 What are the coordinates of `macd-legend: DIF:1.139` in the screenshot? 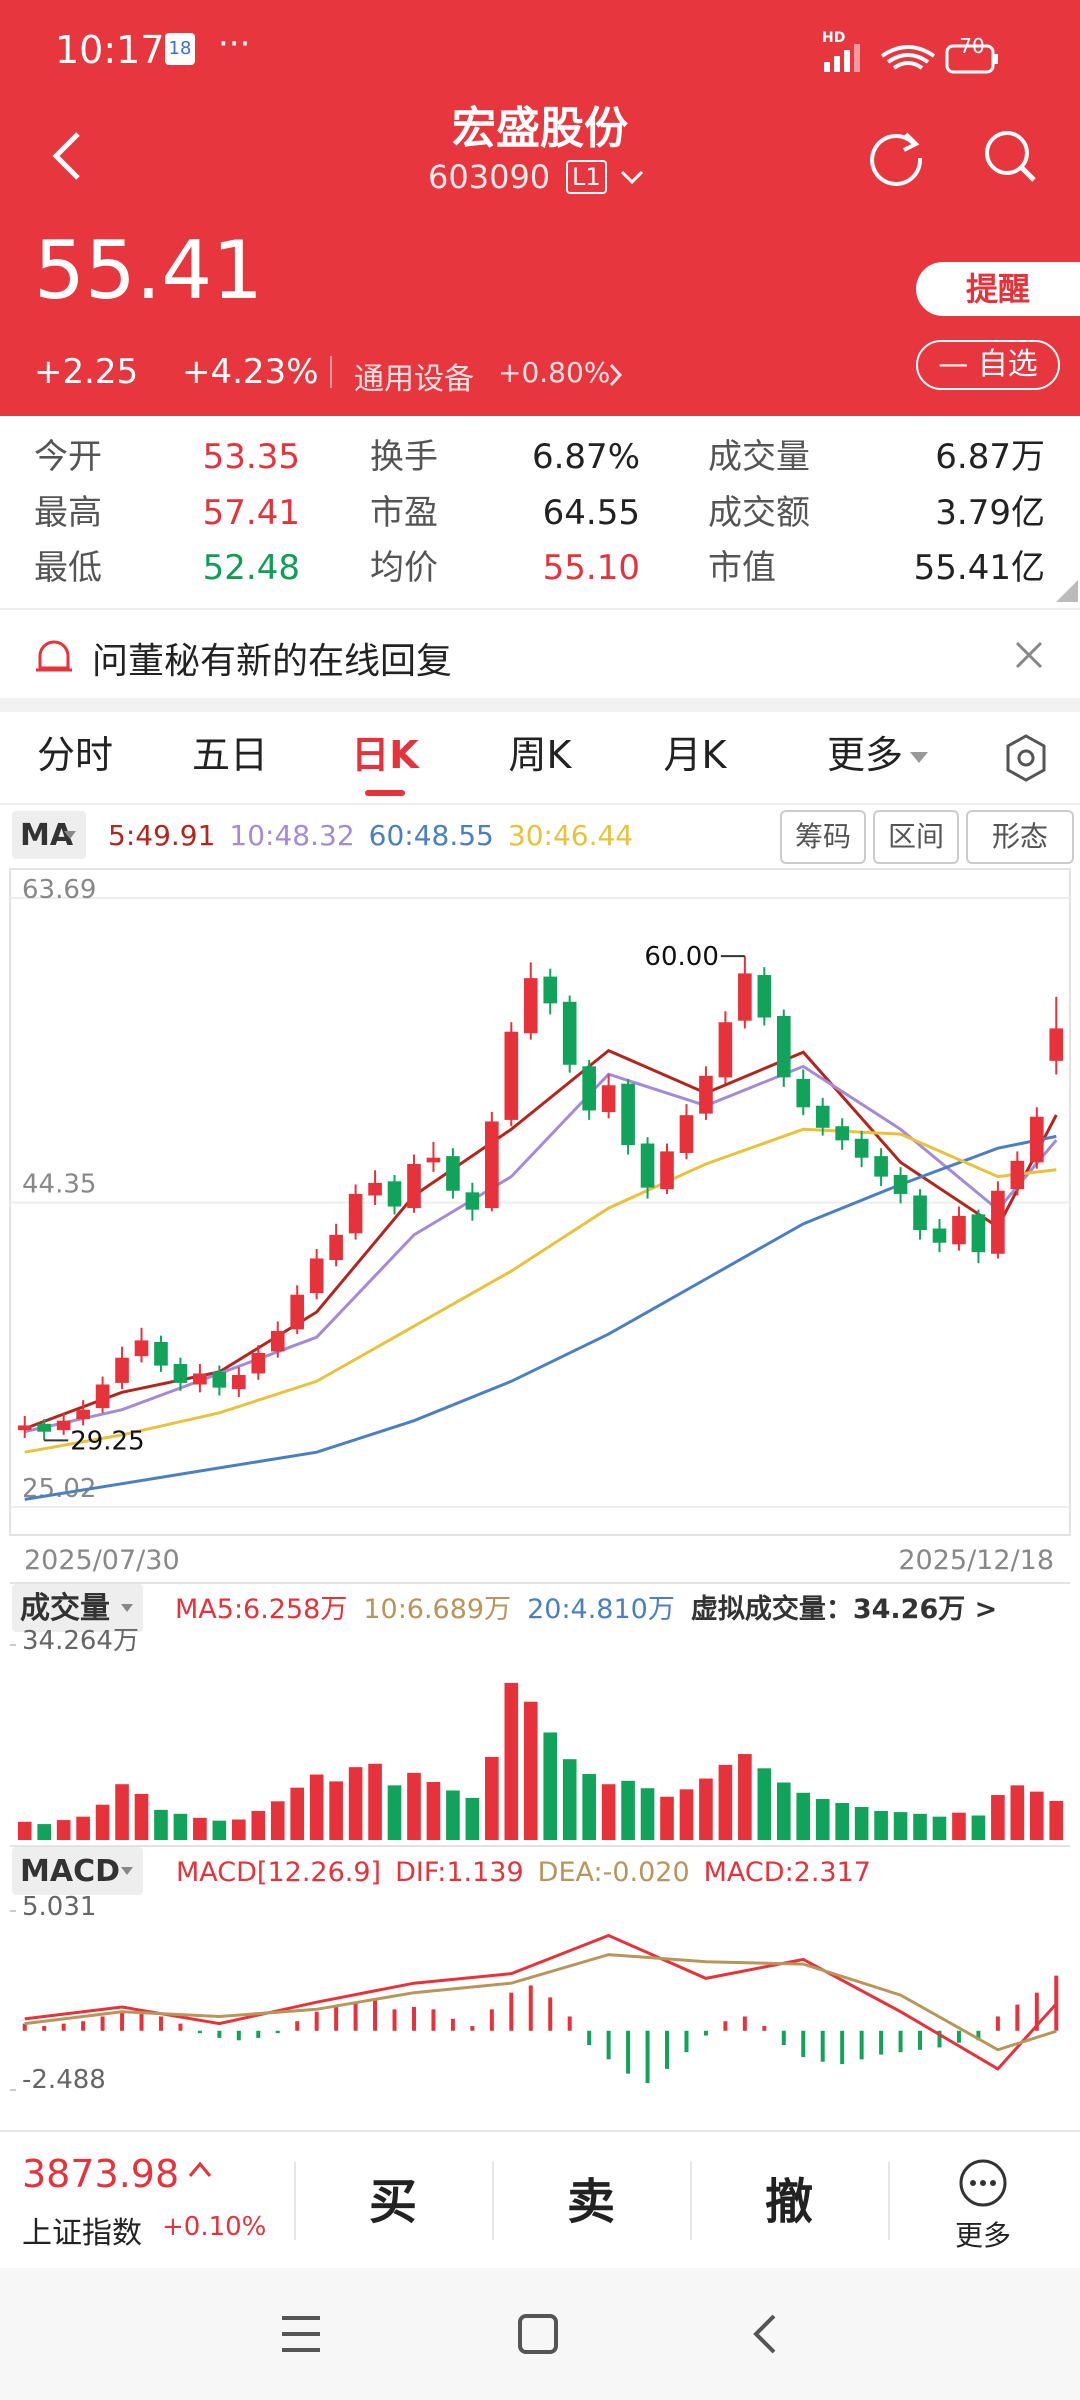 It's located at (459, 1872).